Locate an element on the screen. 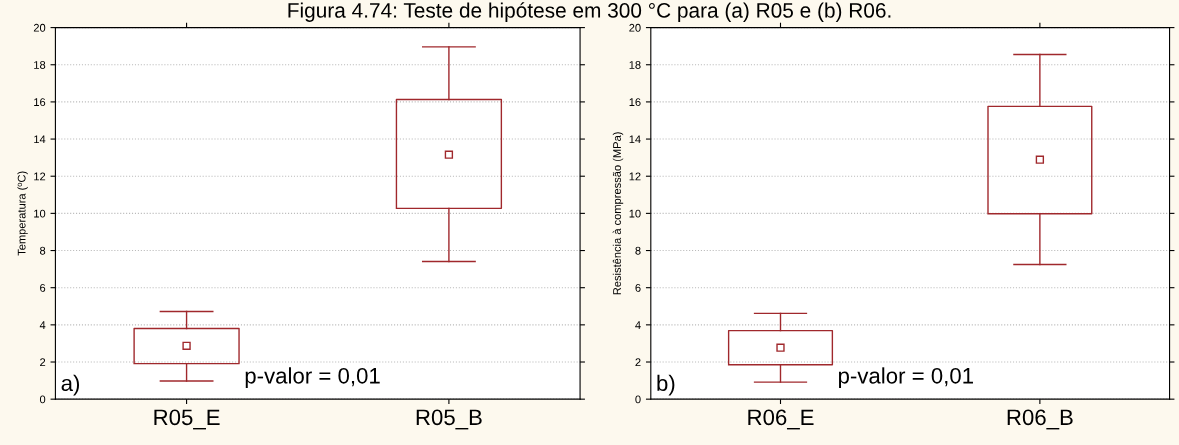 Image resolution: width=1179 pixels, height=445 pixels. x-tick-label: R06_B is located at coordinates (1040, 419).